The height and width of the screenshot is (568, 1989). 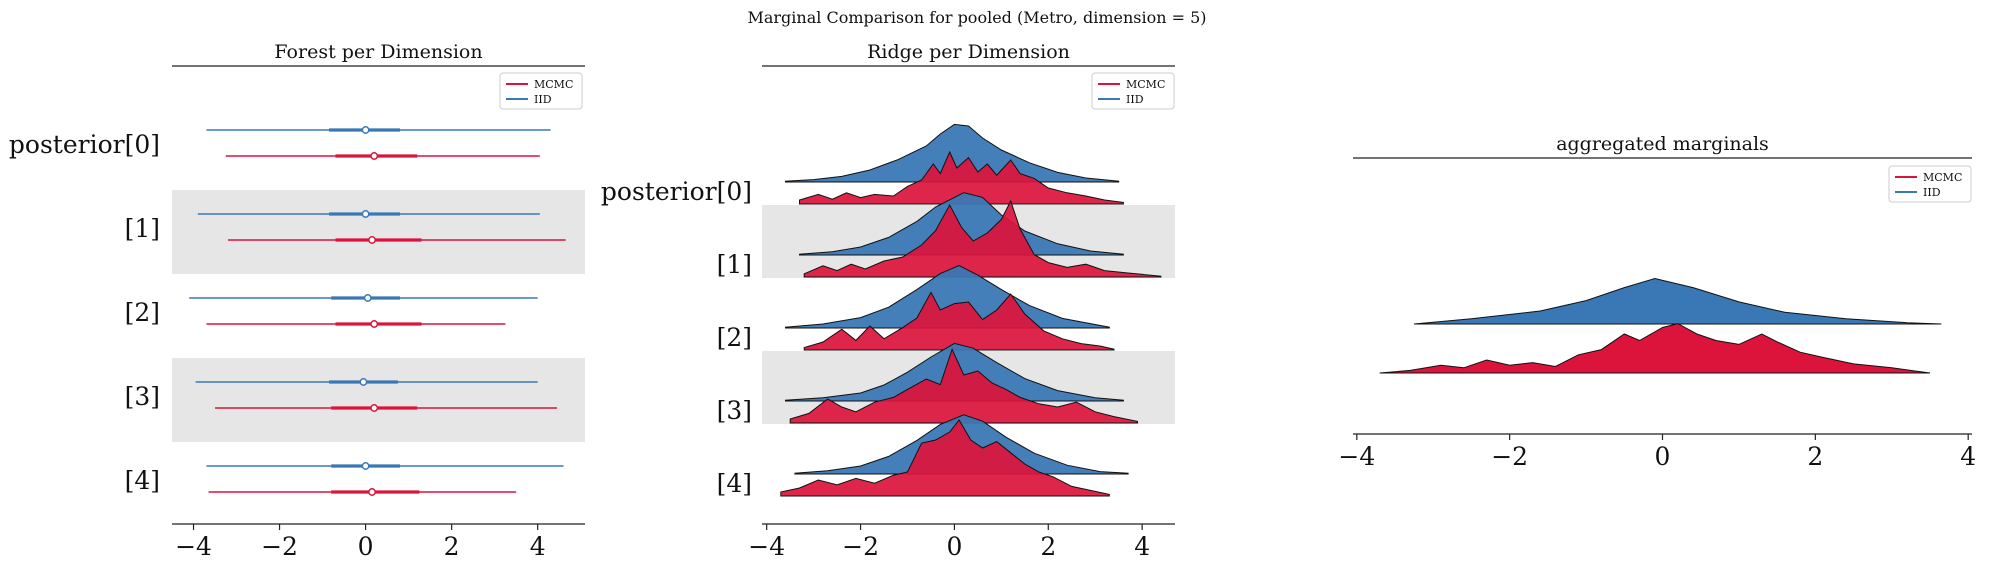 I want to click on panel-title: Forest per Dimension, so click(x=378, y=52).